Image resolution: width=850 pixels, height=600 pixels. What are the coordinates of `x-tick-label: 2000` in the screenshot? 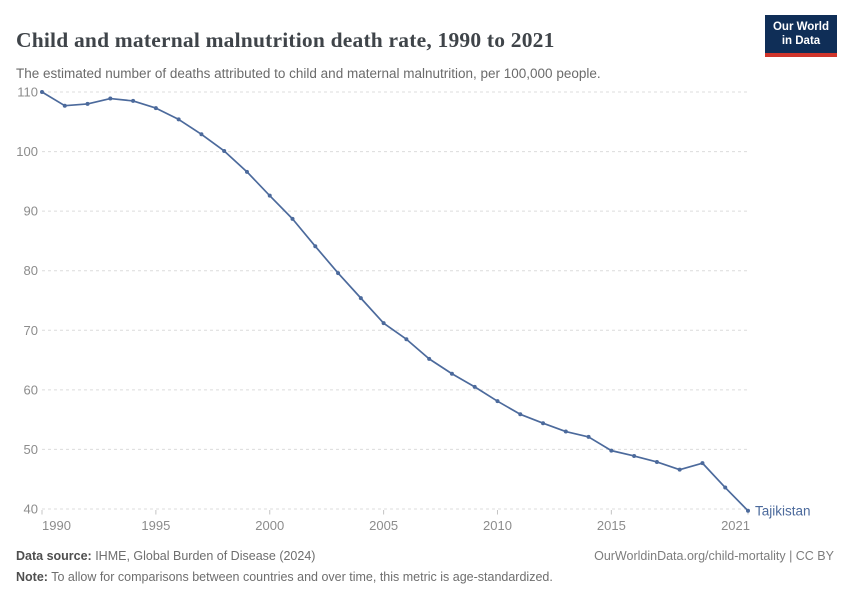 It's located at (269, 525).